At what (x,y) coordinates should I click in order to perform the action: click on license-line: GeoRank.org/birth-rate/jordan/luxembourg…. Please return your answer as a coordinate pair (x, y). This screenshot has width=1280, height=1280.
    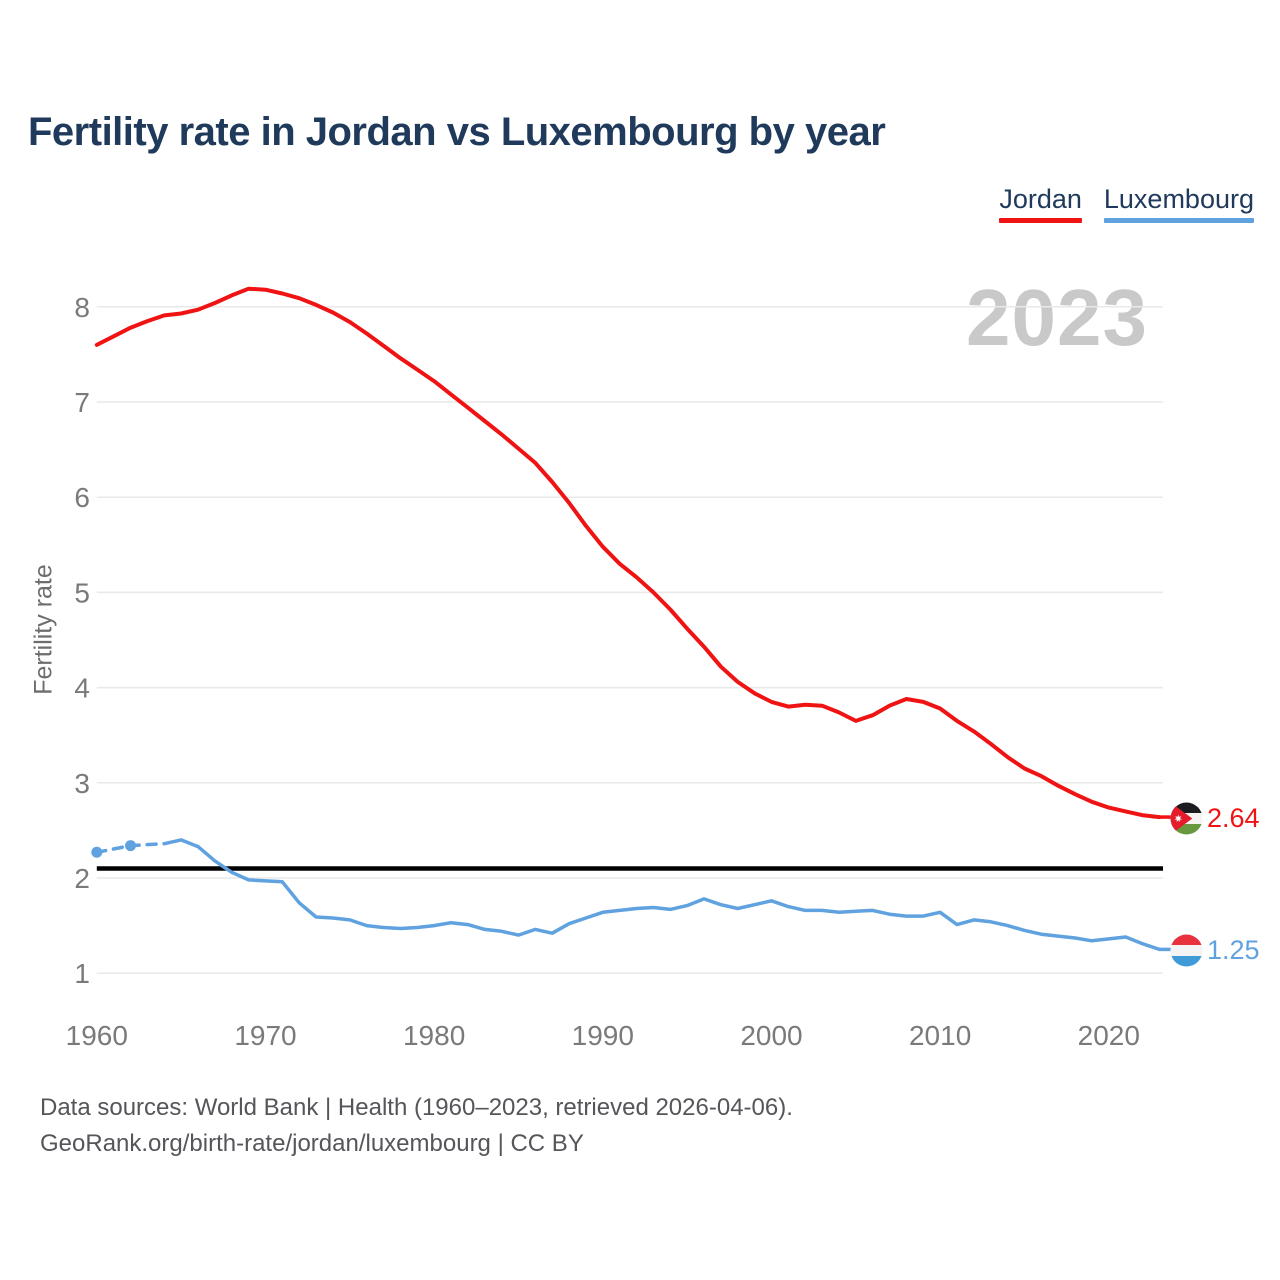
    Looking at the image, I should click on (312, 1143).